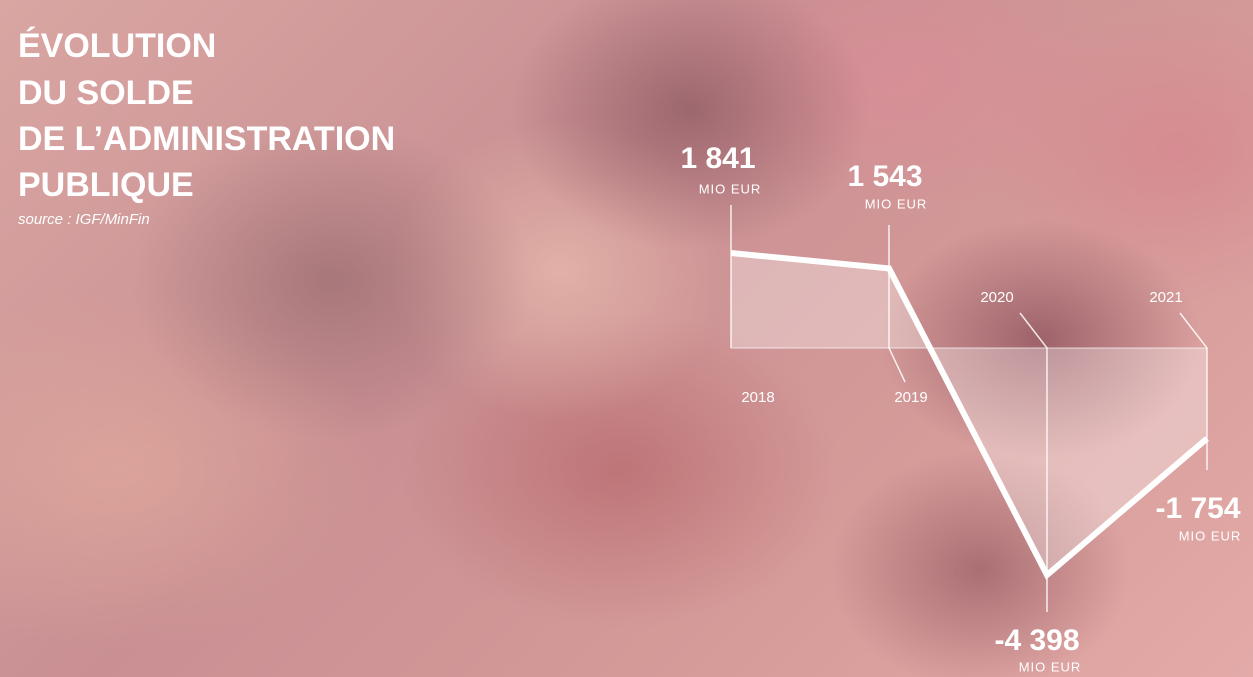  What do you see at coordinates (969, 348) in the screenshot?
I see `zero-band` at bounding box center [969, 348].